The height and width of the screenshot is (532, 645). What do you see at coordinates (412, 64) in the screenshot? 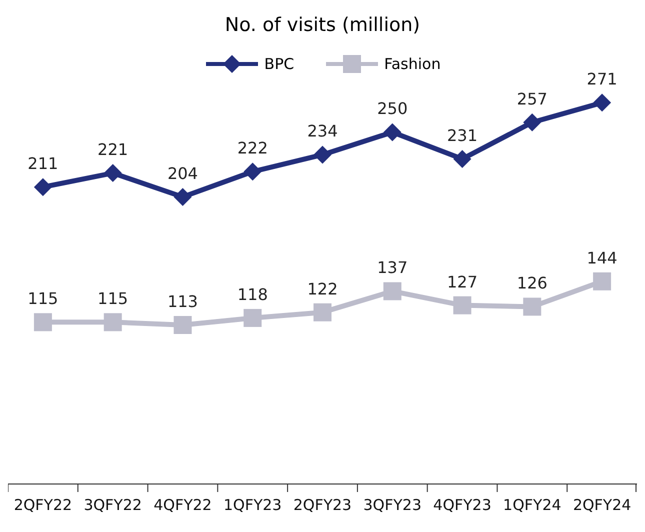
I see `legend-label: Fashion` at bounding box center [412, 64].